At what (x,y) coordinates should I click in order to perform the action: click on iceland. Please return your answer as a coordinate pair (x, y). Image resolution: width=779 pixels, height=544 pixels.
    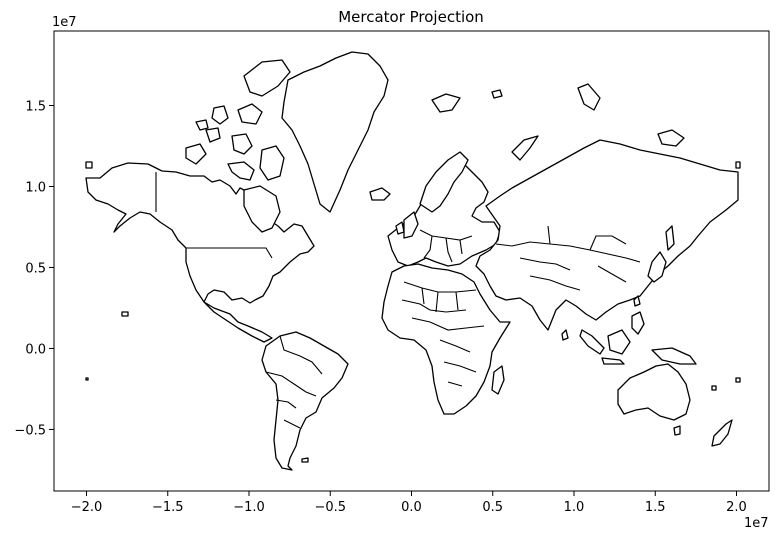
    Looking at the image, I should click on (380, 194).